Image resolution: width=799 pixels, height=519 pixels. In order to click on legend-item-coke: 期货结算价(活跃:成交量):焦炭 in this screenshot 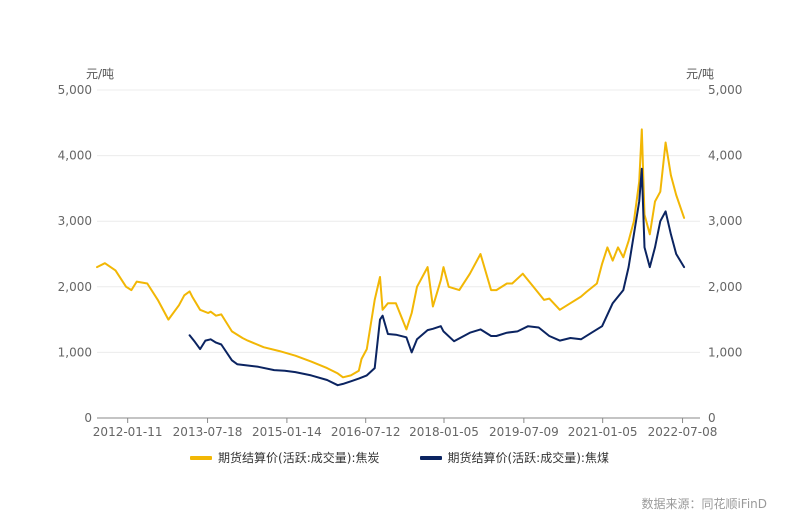, I will do `click(285, 457)`.